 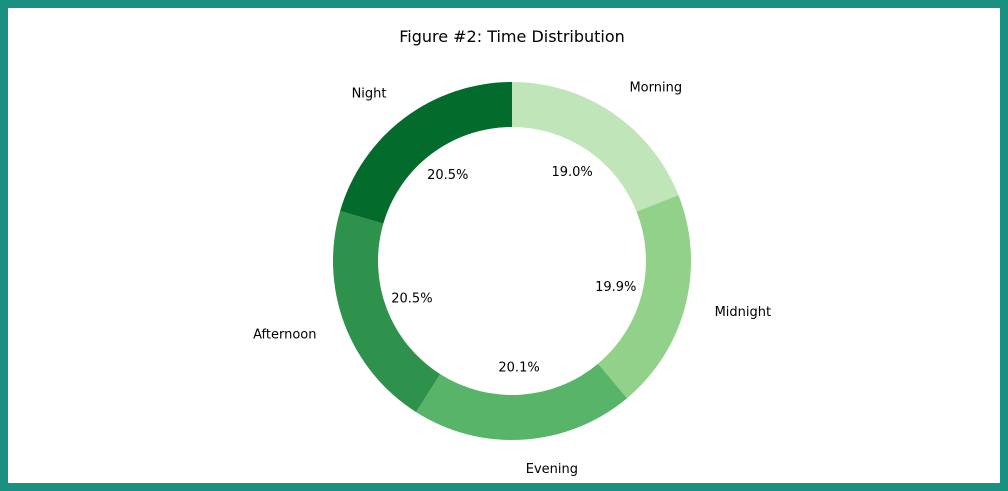 What do you see at coordinates (595, 147) in the screenshot?
I see `slice-morning` at bounding box center [595, 147].